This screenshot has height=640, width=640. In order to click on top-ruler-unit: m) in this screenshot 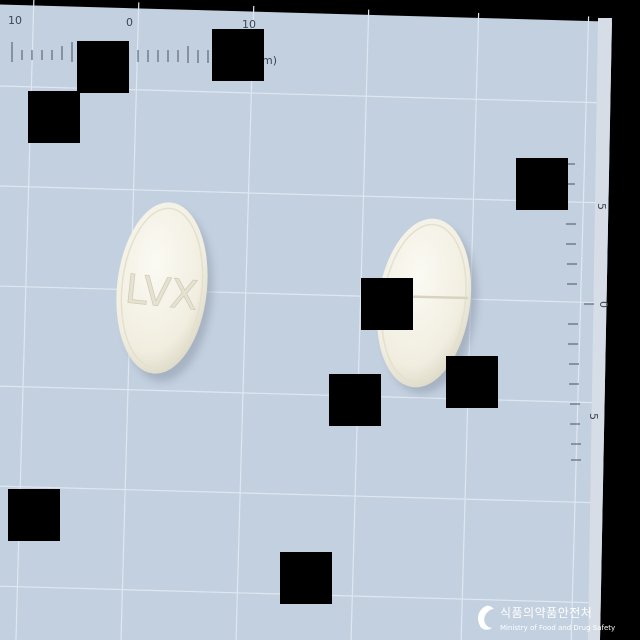, I will do `click(270, 60)`.